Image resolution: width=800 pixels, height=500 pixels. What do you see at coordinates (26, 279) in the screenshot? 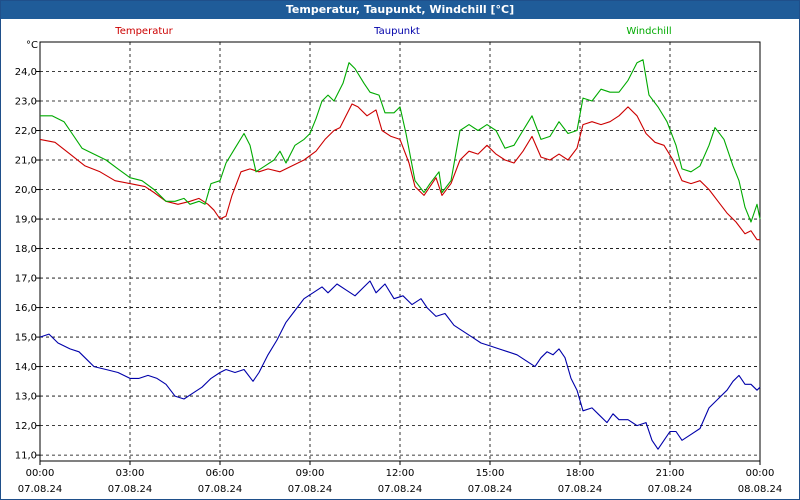
I see `y-tick-label: 17,0` at bounding box center [26, 279].